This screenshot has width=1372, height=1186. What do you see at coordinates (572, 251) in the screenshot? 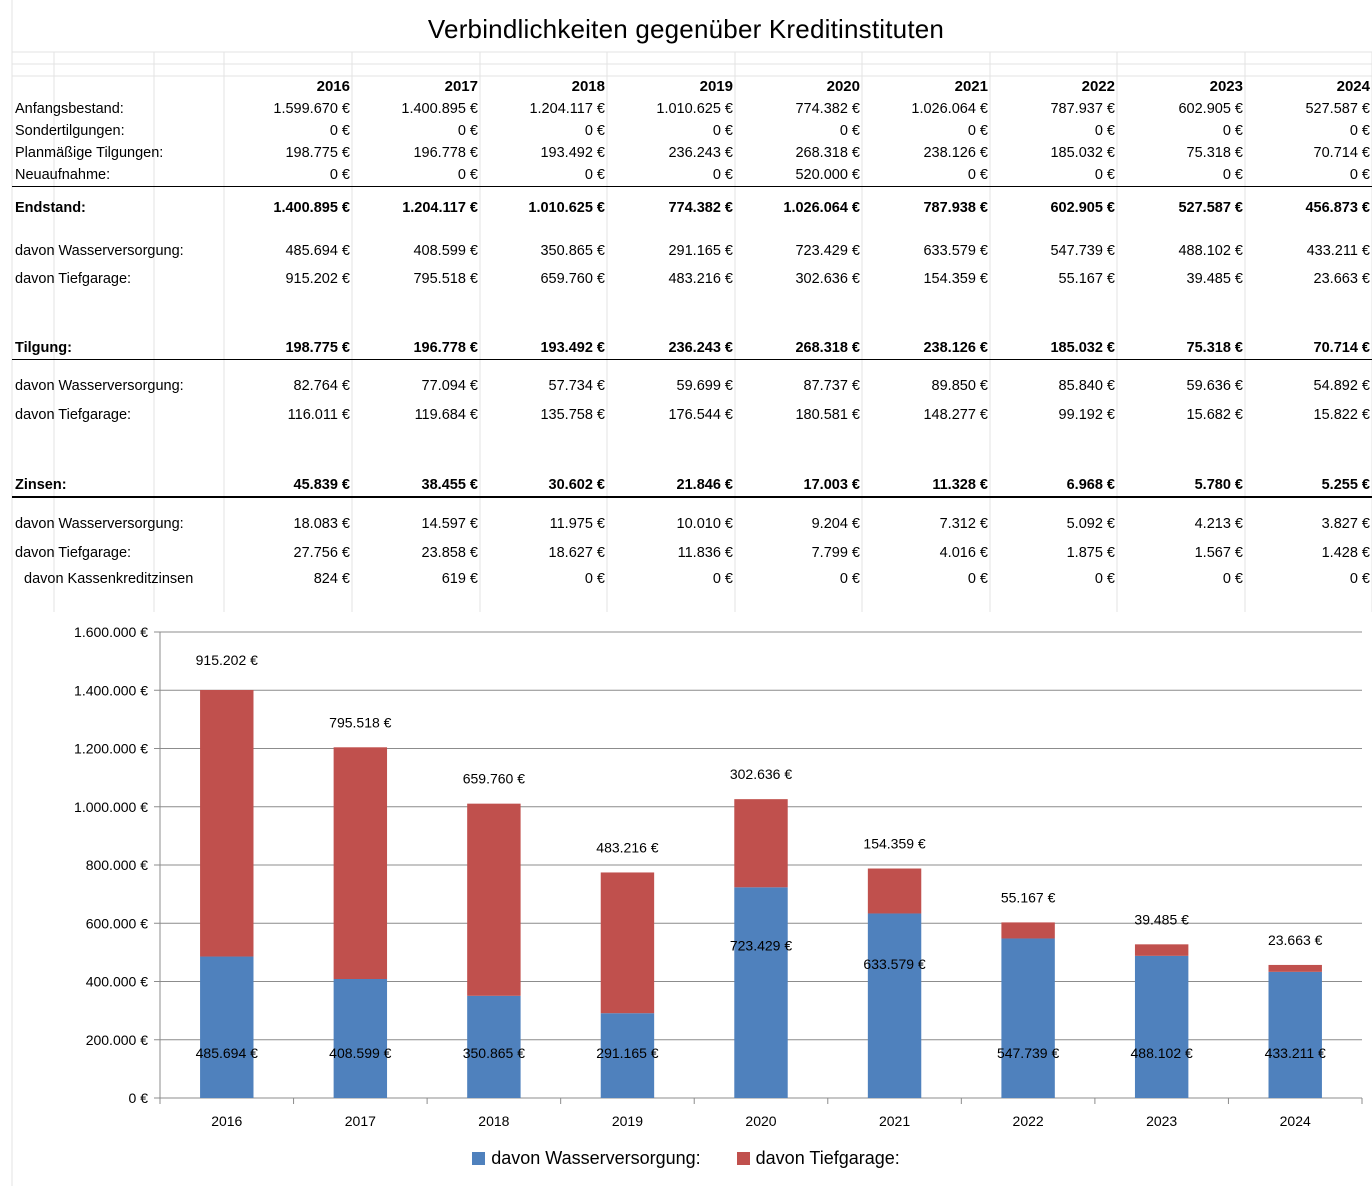
I see `table-cell: 350.865 €` at bounding box center [572, 251].